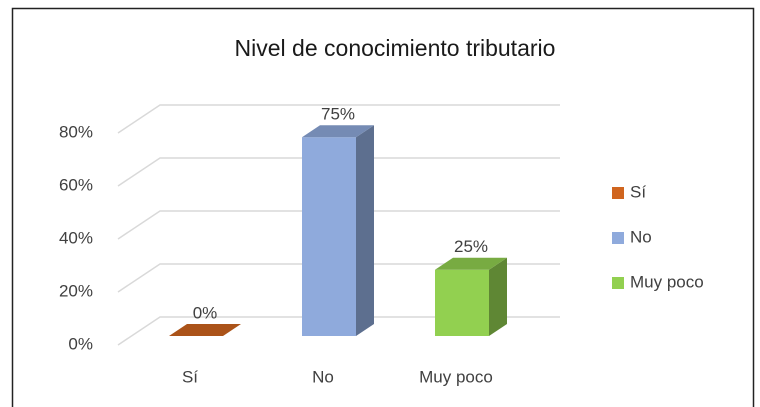 The height and width of the screenshot is (407, 760). What do you see at coordinates (76, 237) in the screenshot?
I see `y-tick-label: 40%` at bounding box center [76, 237].